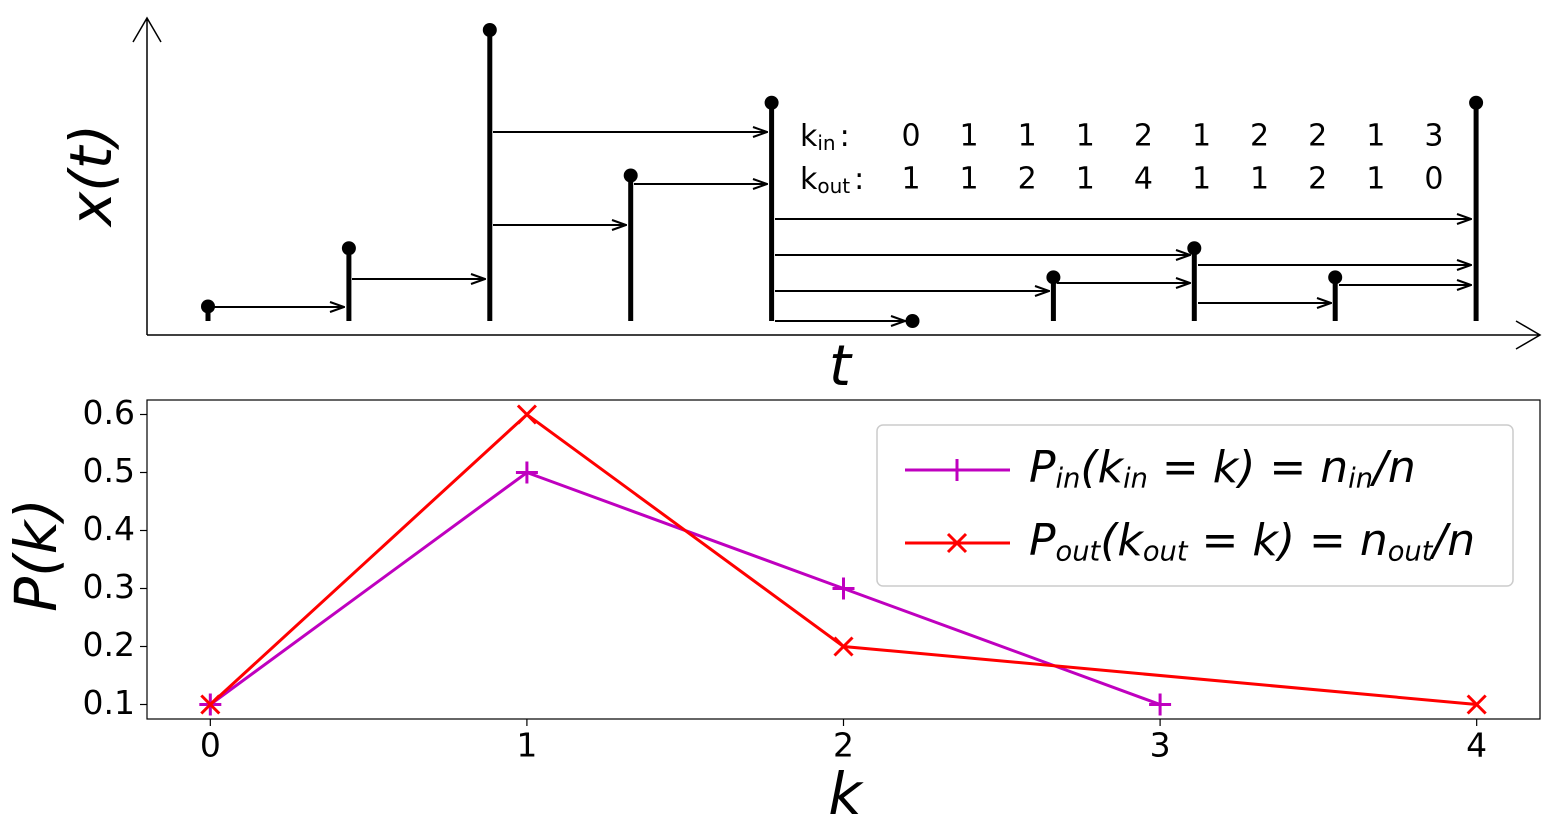 The height and width of the screenshot is (819, 1559). I want to click on x-tick-label: 2, so click(843, 745).